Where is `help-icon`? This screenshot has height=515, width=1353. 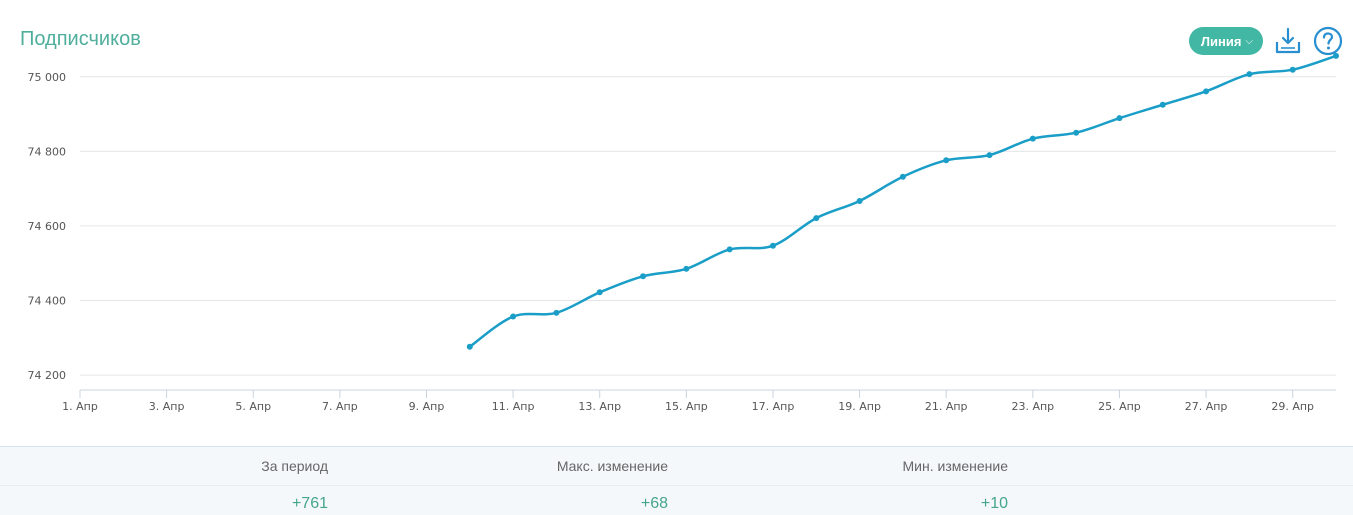 help-icon is located at coordinates (1328, 41).